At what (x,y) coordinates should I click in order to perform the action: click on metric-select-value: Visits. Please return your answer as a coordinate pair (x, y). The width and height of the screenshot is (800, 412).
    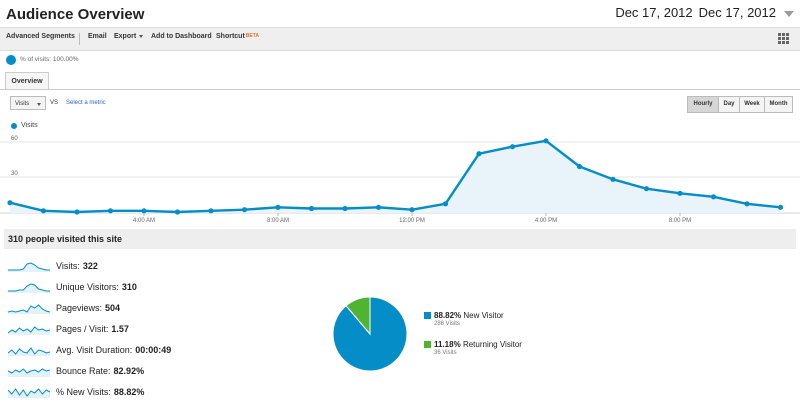
    Looking at the image, I should click on (22, 104).